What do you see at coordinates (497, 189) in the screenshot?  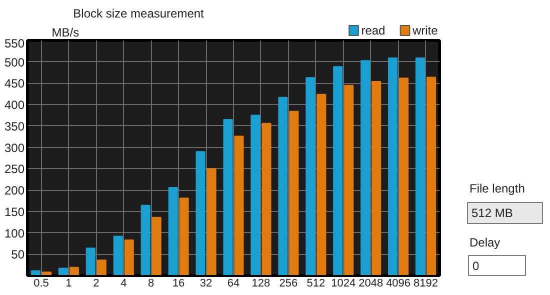 I see `text: File length` at bounding box center [497, 189].